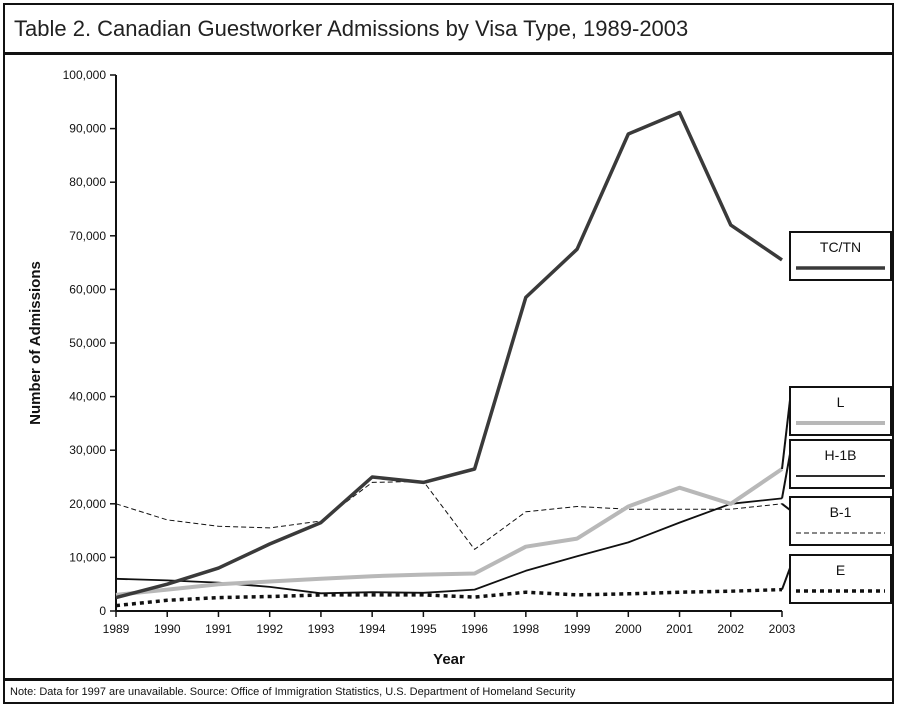 The width and height of the screenshot is (899, 709). What do you see at coordinates (786, 578) in the screenshot?
I see `legend-connector-e` at bounding box center [786, 578].